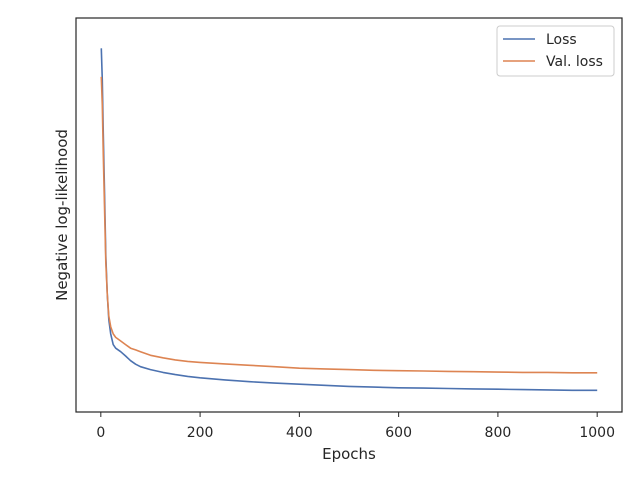  I want to click on x-tick-label: 1000, so click(597, 433).